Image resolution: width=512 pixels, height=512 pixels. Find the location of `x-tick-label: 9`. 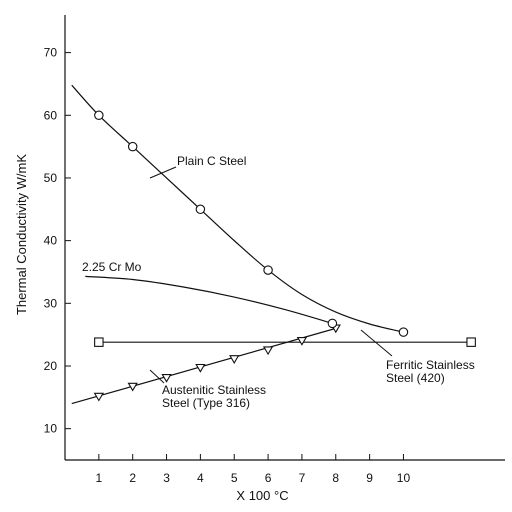

x-tick-label: 9 is located at coordinates (369, 478).